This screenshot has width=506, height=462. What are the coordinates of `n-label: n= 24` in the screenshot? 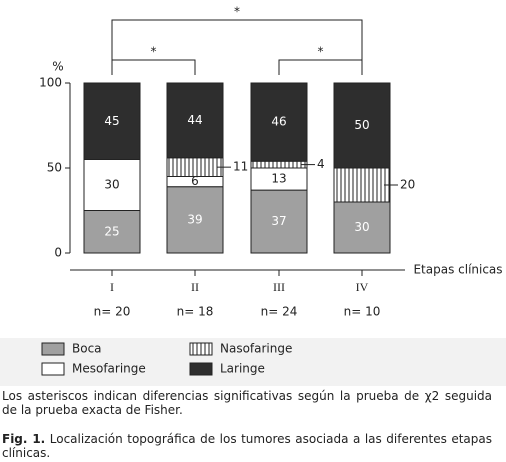 It's located at (279, 312).